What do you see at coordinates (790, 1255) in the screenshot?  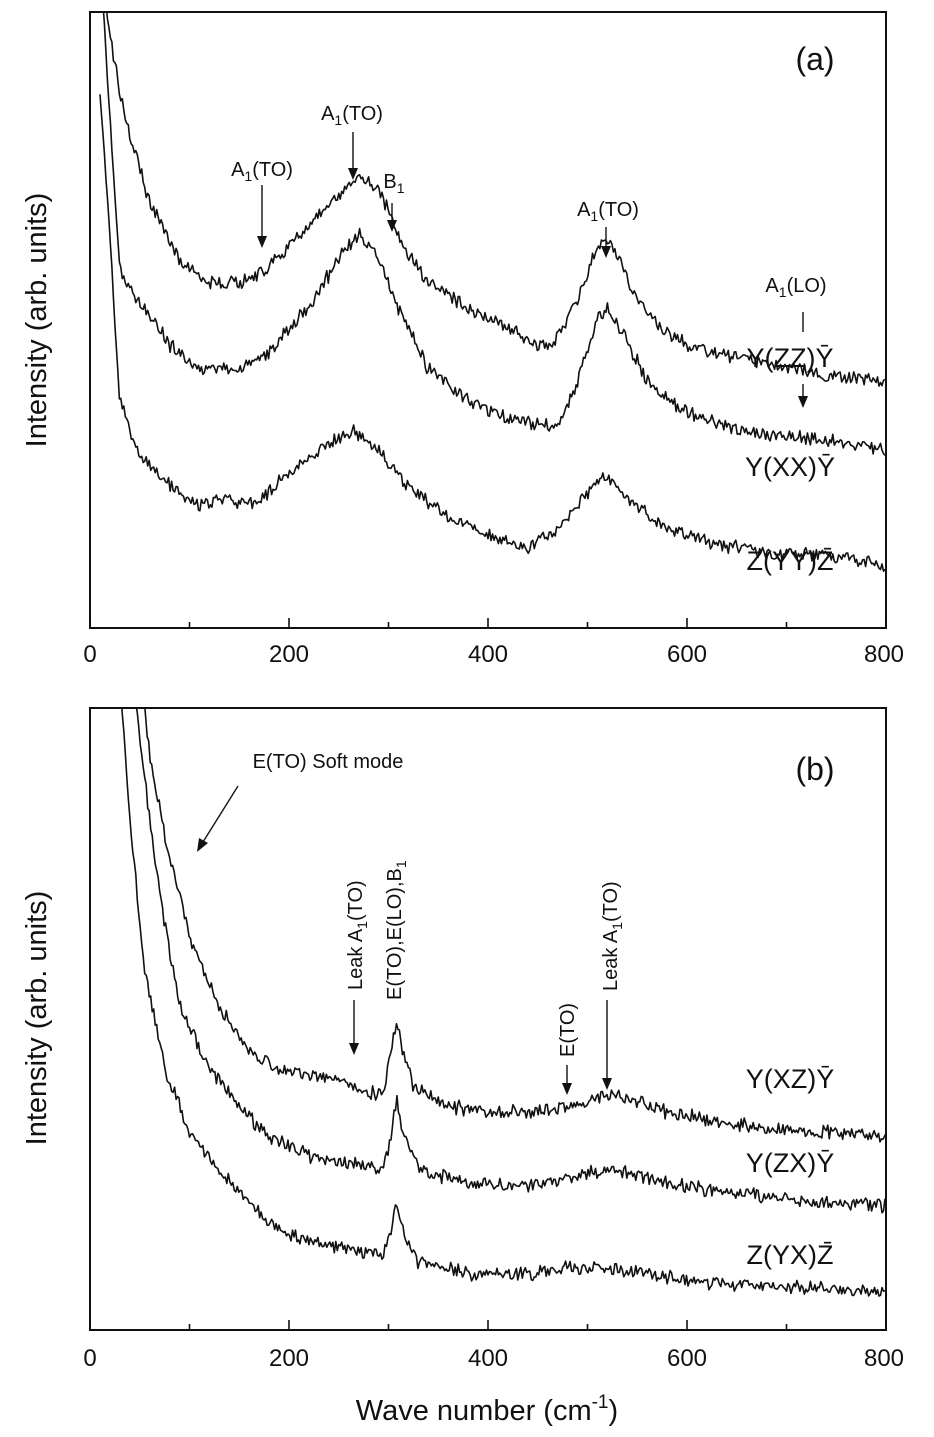 I see `trace-label-zyxz: Z(YX)Z̄` at bounding box center [790, 1255].